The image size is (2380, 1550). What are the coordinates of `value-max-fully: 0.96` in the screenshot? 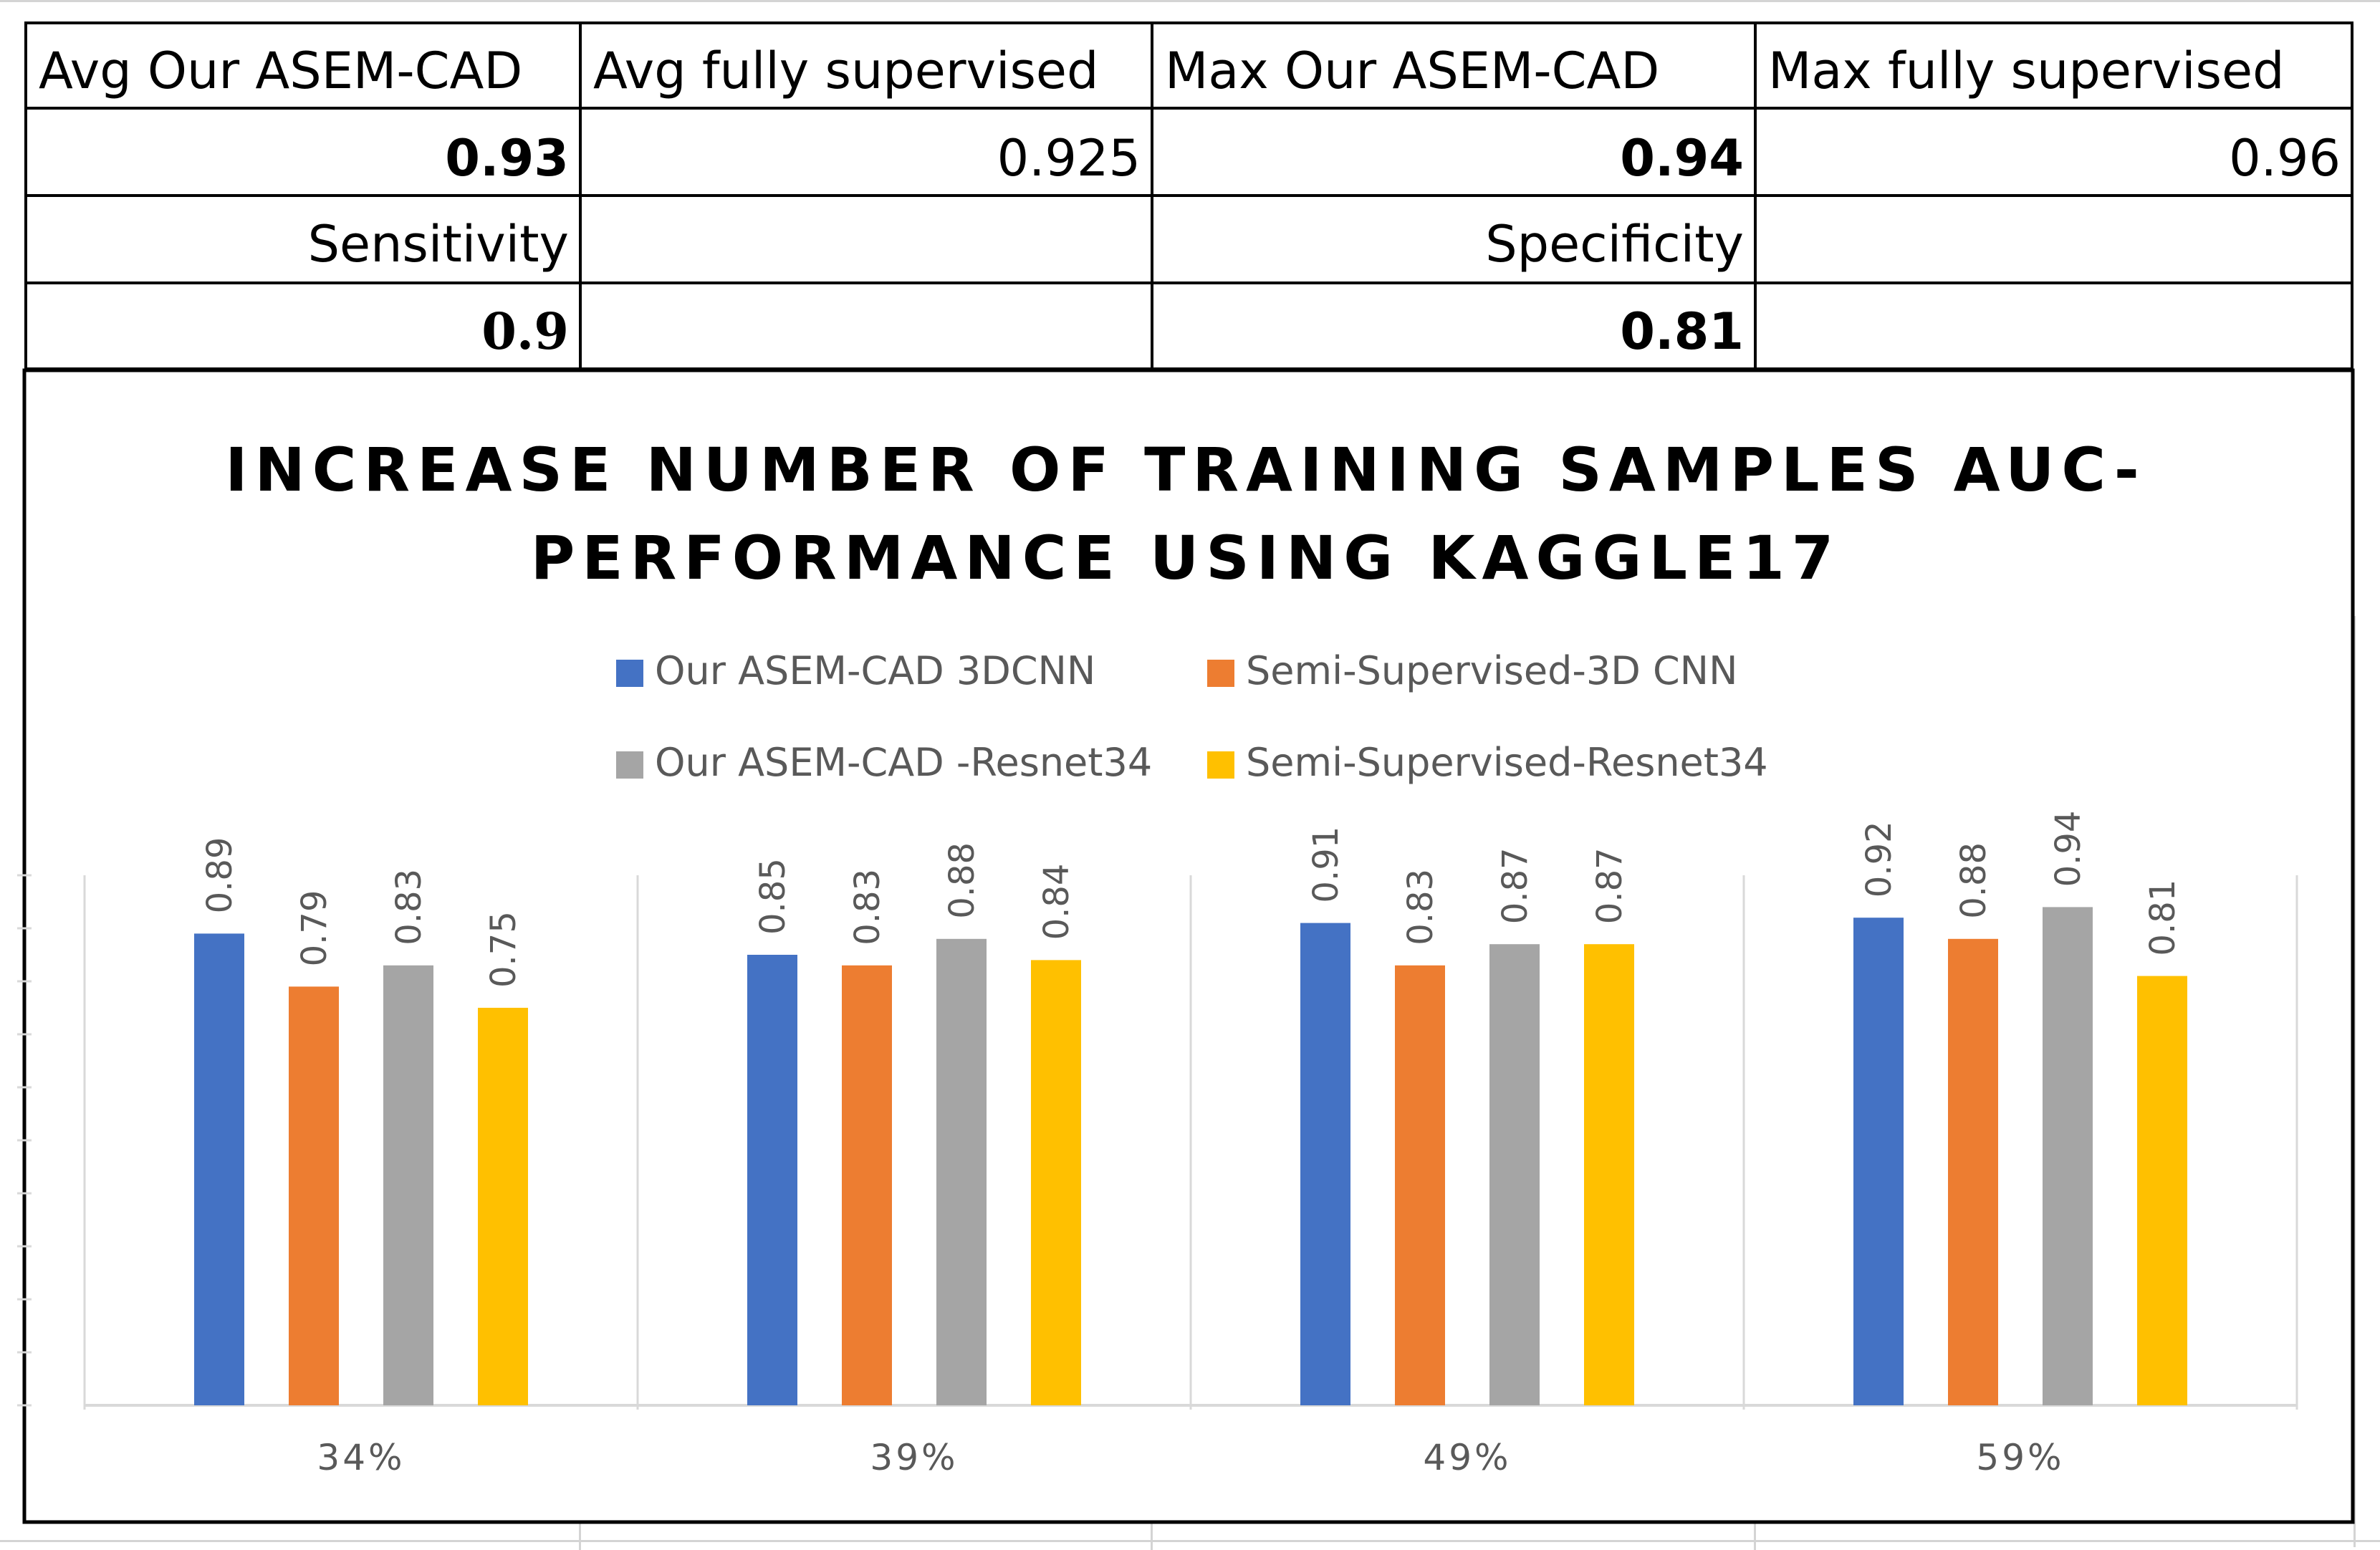 It's located at (2285, 158).